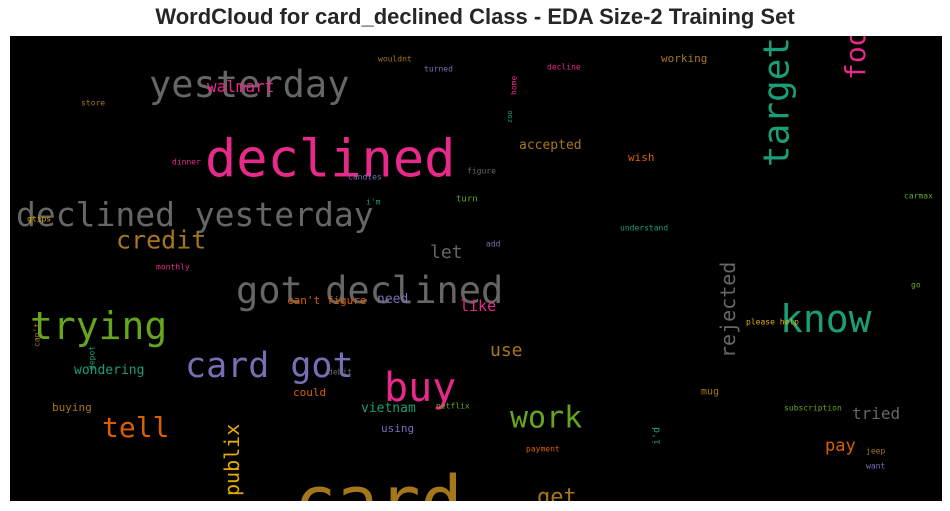  What do you see at coordinates (173, 267) in the screenshot?
I see `word-monthly: monthly` at bounding box center [173, 267].